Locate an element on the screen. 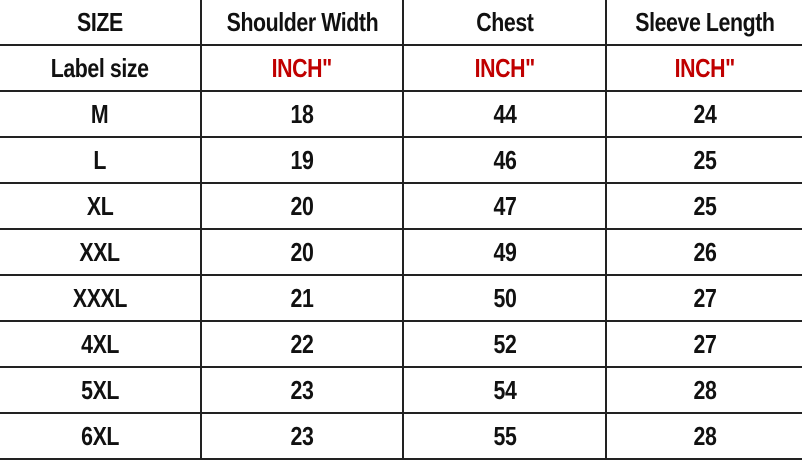  cell: Chest is located at coordinates (504, 23).